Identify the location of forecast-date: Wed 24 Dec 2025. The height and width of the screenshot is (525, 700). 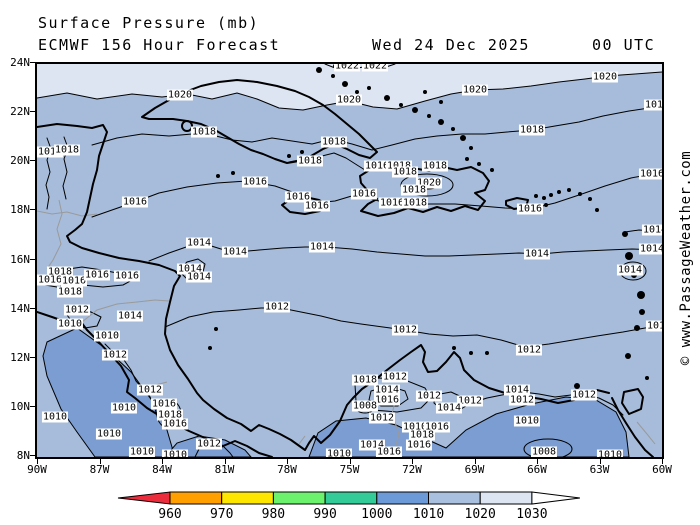
(451, 45).